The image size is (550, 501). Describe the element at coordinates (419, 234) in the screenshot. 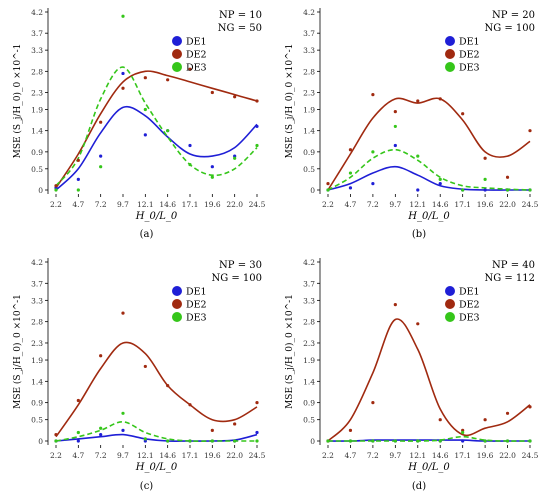

I see `panel-label: (b)` at that location.